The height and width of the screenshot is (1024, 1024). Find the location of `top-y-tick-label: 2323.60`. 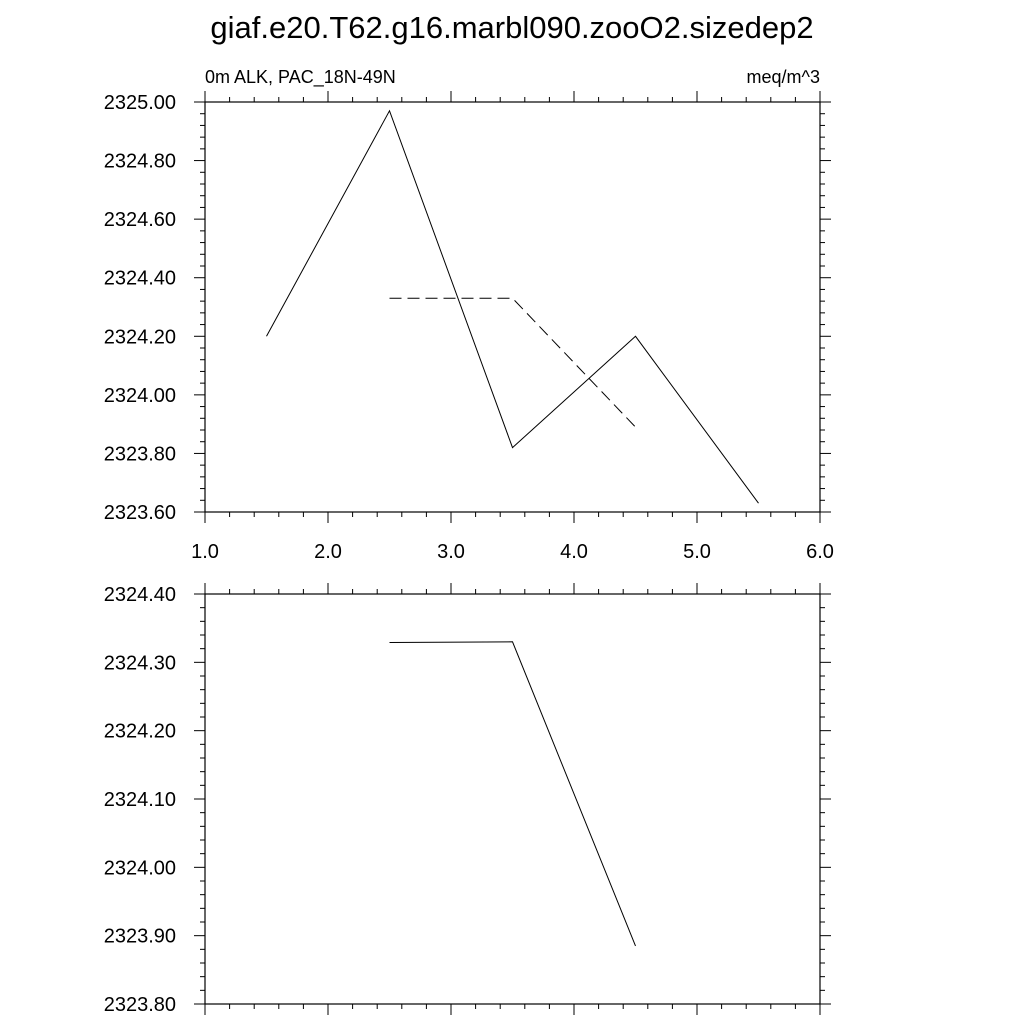

top-y-tick-label: 2323.60 is located at coordinates (140, 513).